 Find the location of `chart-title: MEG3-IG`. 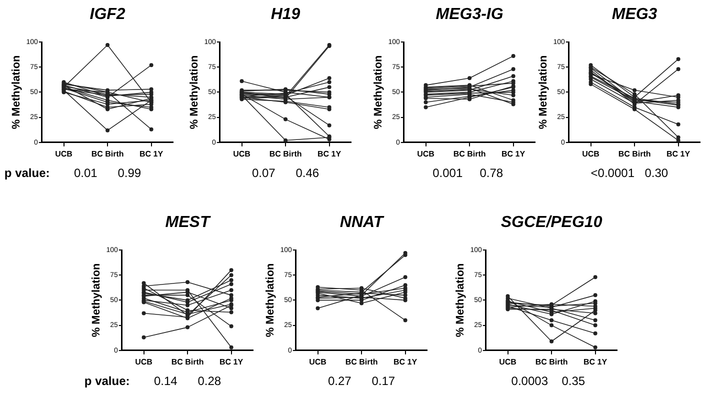

chart-title: MEG3-IG is located at coordinates (469, 15).